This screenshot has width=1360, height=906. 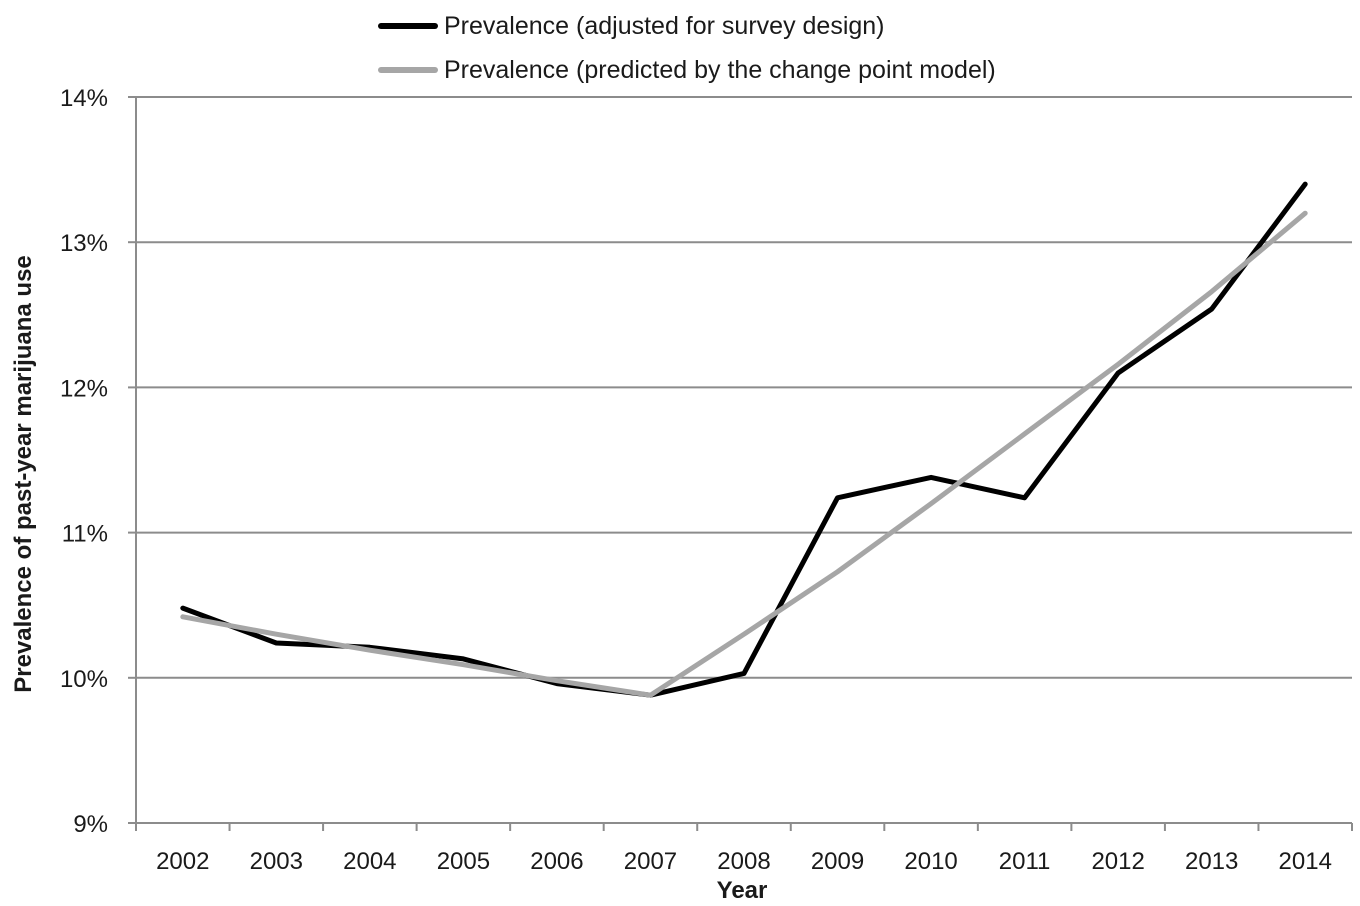 What do you see at coordinates (837, 861) in the screenshot?
I see `x-tick-label: 2009` at bounding box center [837, 861].